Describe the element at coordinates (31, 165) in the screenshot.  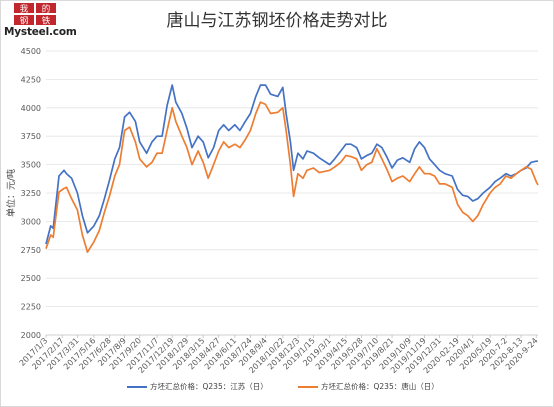
I see `y-tick-label: 3500` at that location.